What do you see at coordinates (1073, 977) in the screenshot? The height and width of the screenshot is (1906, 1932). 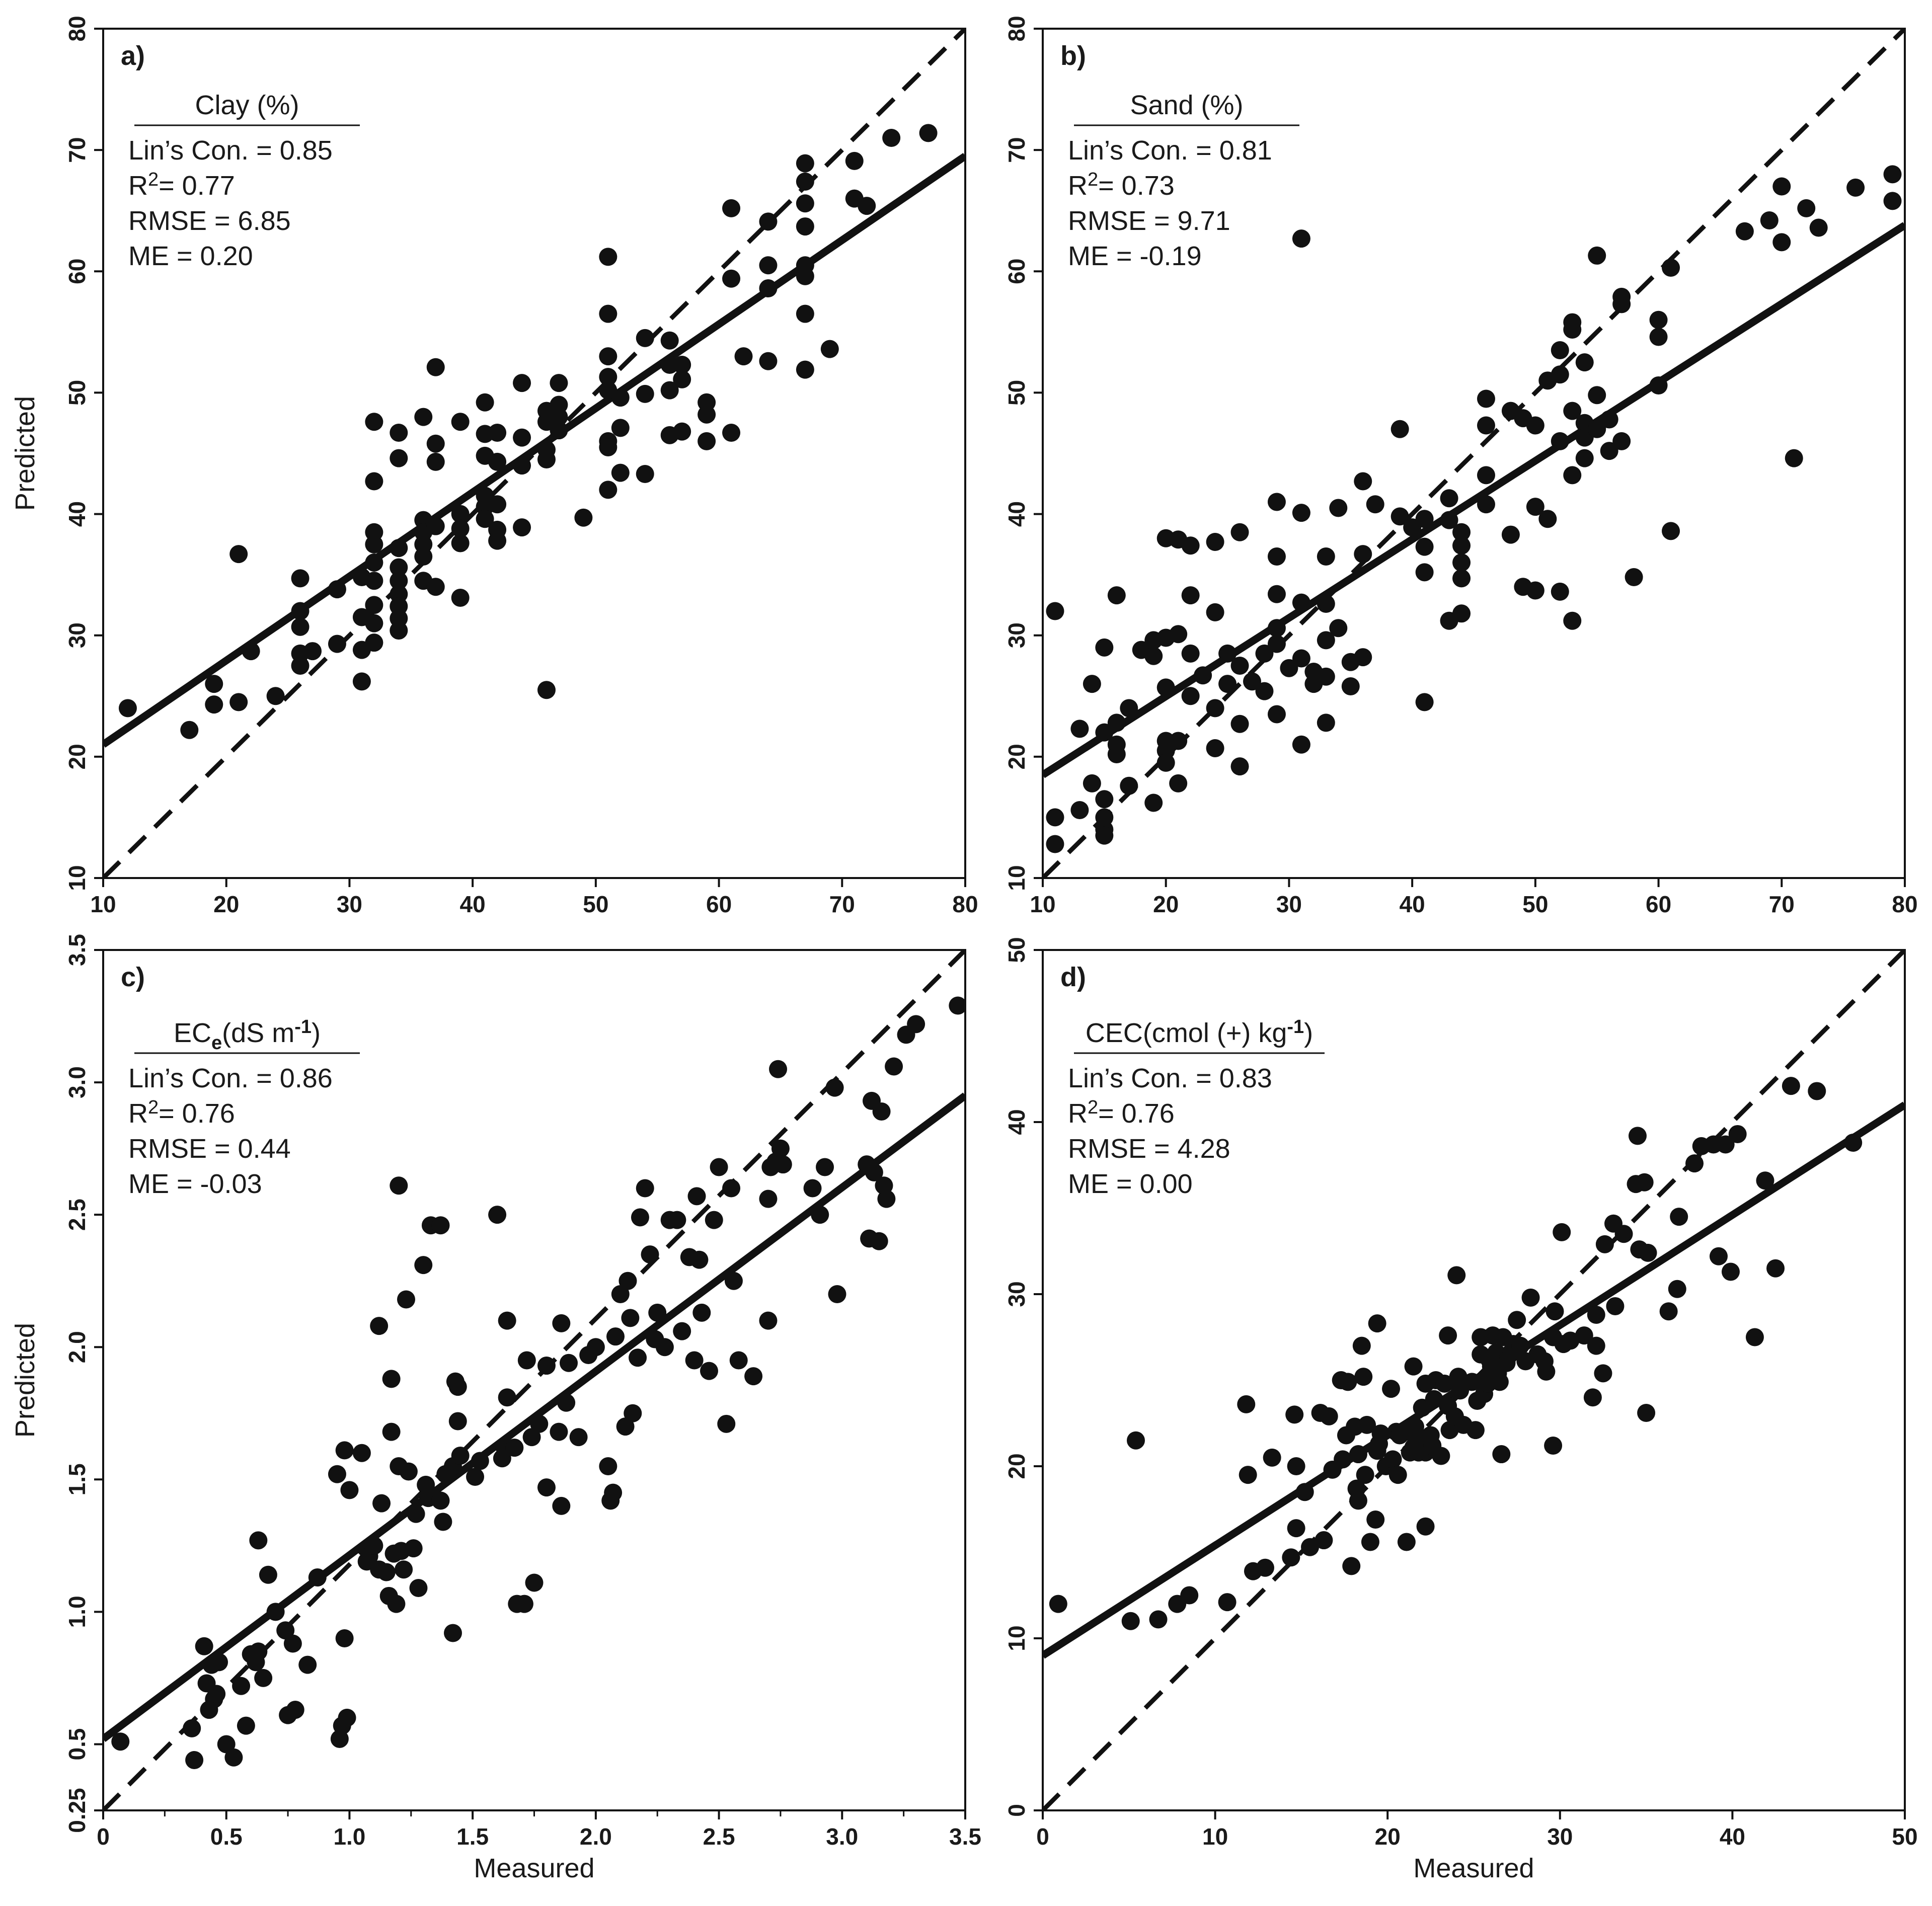 I see `panel-letter: d)` at bounding box center [1073, 977].